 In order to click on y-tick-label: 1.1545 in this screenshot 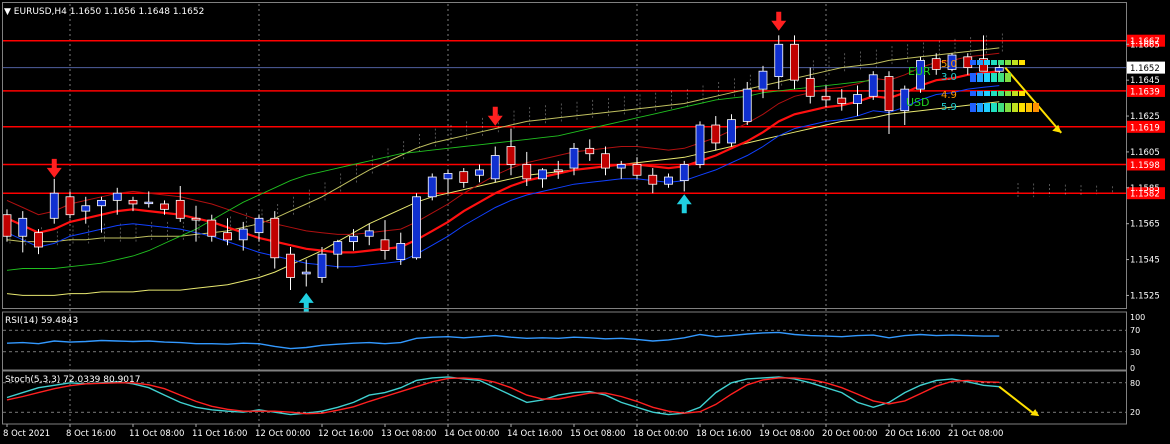, I will do `click(1145, 261)`.